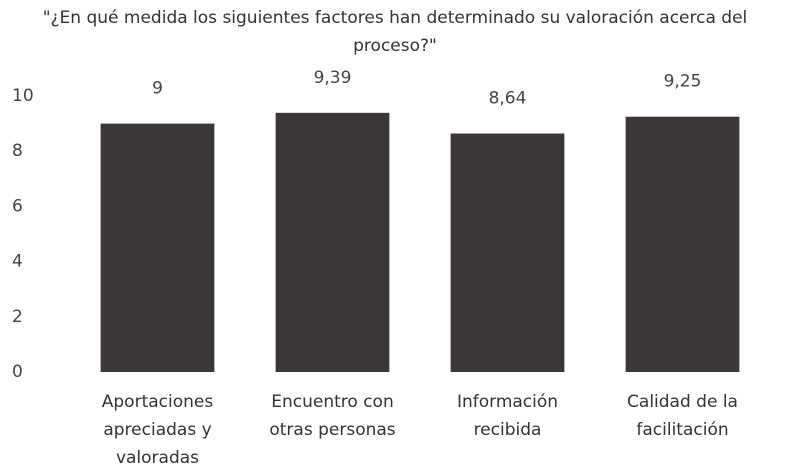  Describe the element at coordinates (683, 82) in the screenshot. I see `value-label: 9,25` at that location.